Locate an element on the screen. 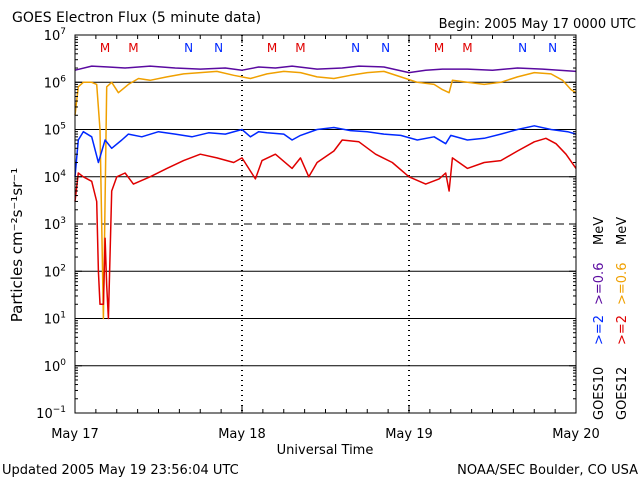 The height and width of the screenshot is (480, 640). legend-goes12: GOES12 >=2 >=0.6 MeV is located at coordinates (622, 318).